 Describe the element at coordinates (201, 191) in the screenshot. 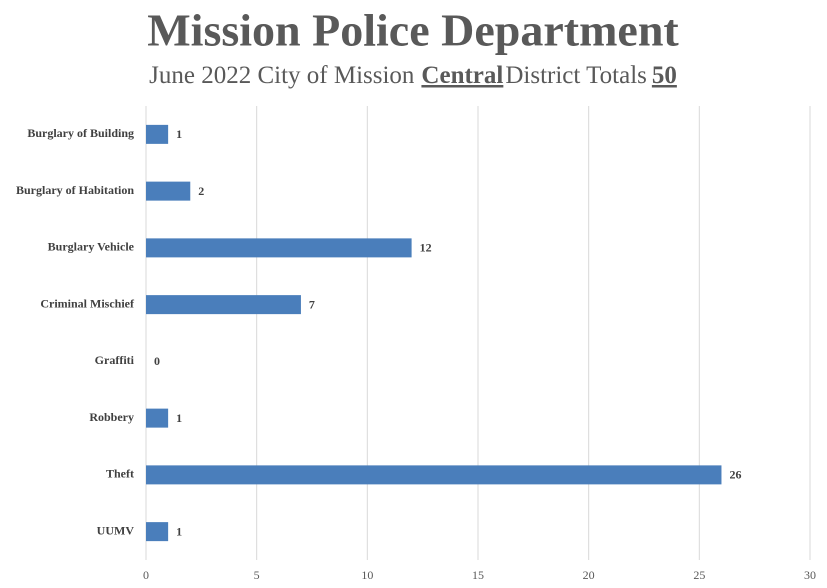

I see `value-label: 2` at that location.